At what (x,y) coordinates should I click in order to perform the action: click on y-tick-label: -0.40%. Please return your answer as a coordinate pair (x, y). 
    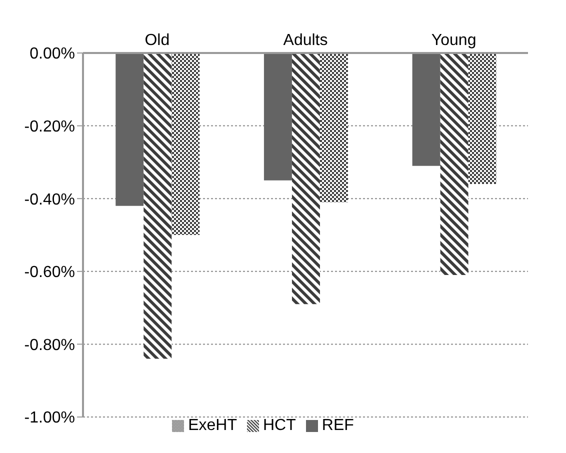
    Looking at the image, I should click on (49, 199).